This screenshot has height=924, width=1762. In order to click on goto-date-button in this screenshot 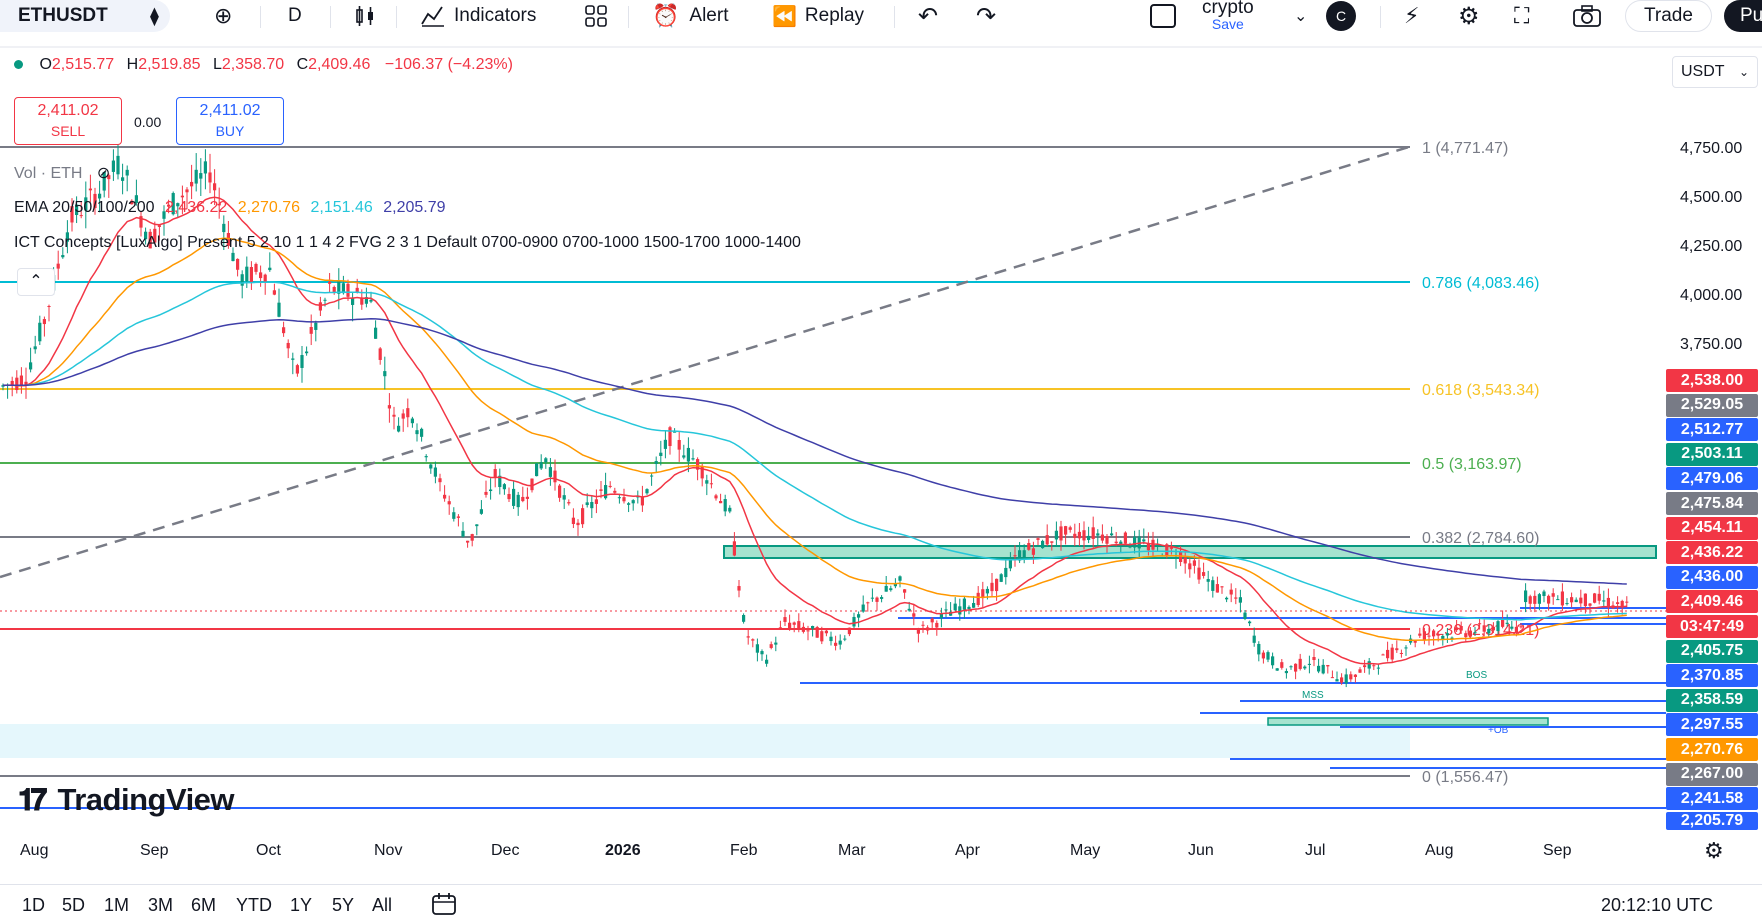, I will do `click(444, 906)`.